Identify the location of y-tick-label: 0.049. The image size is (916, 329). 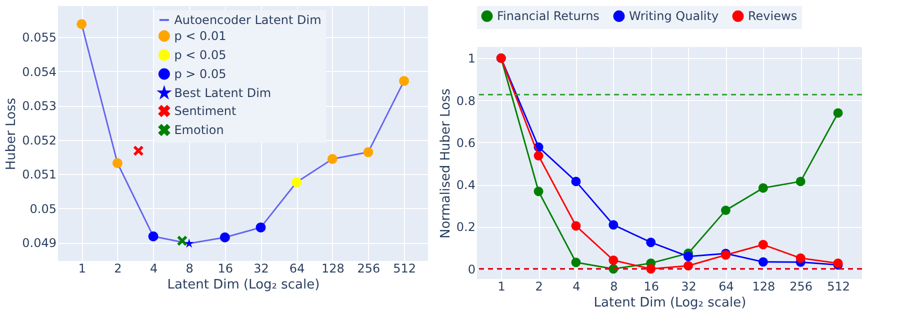
(39, 243).